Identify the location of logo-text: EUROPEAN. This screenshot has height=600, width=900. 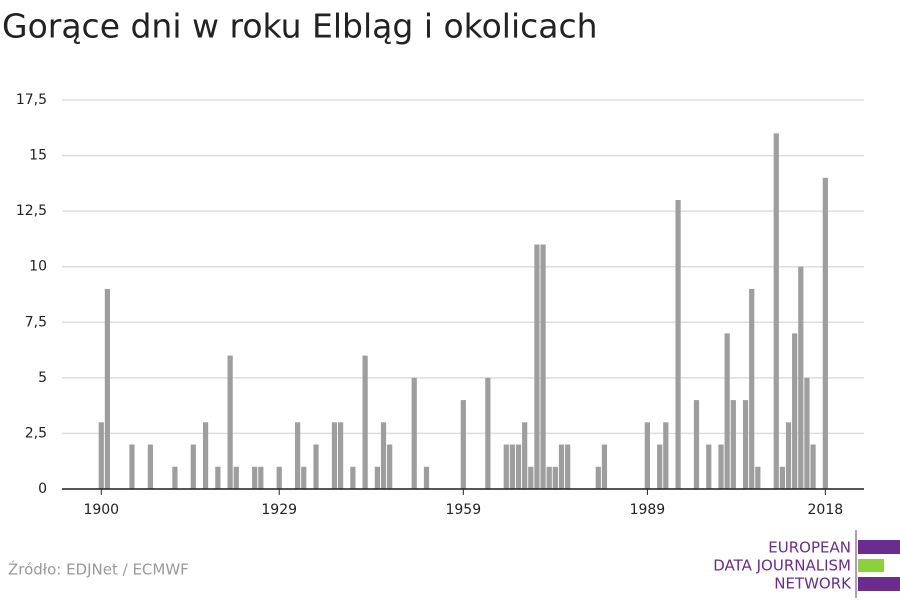
(809, 548).